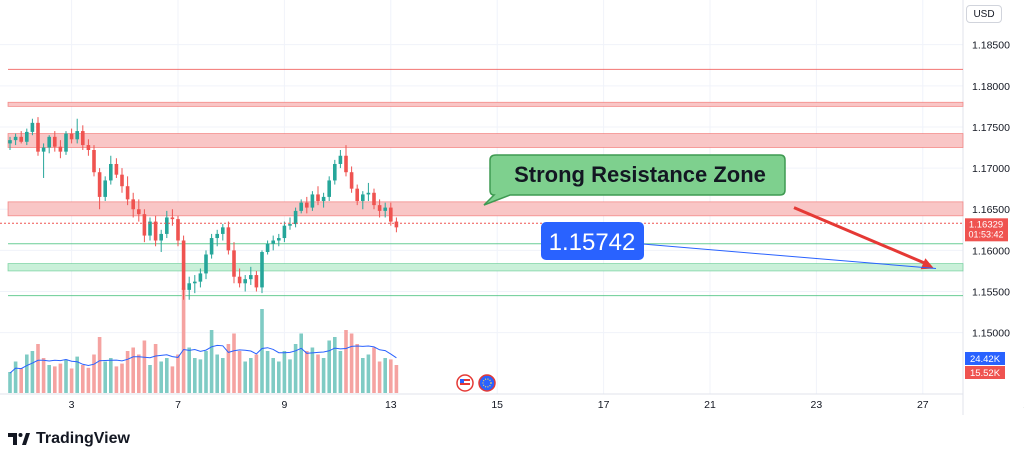  I want to click on volume-value-b: 15.52K, so click(985, 373).